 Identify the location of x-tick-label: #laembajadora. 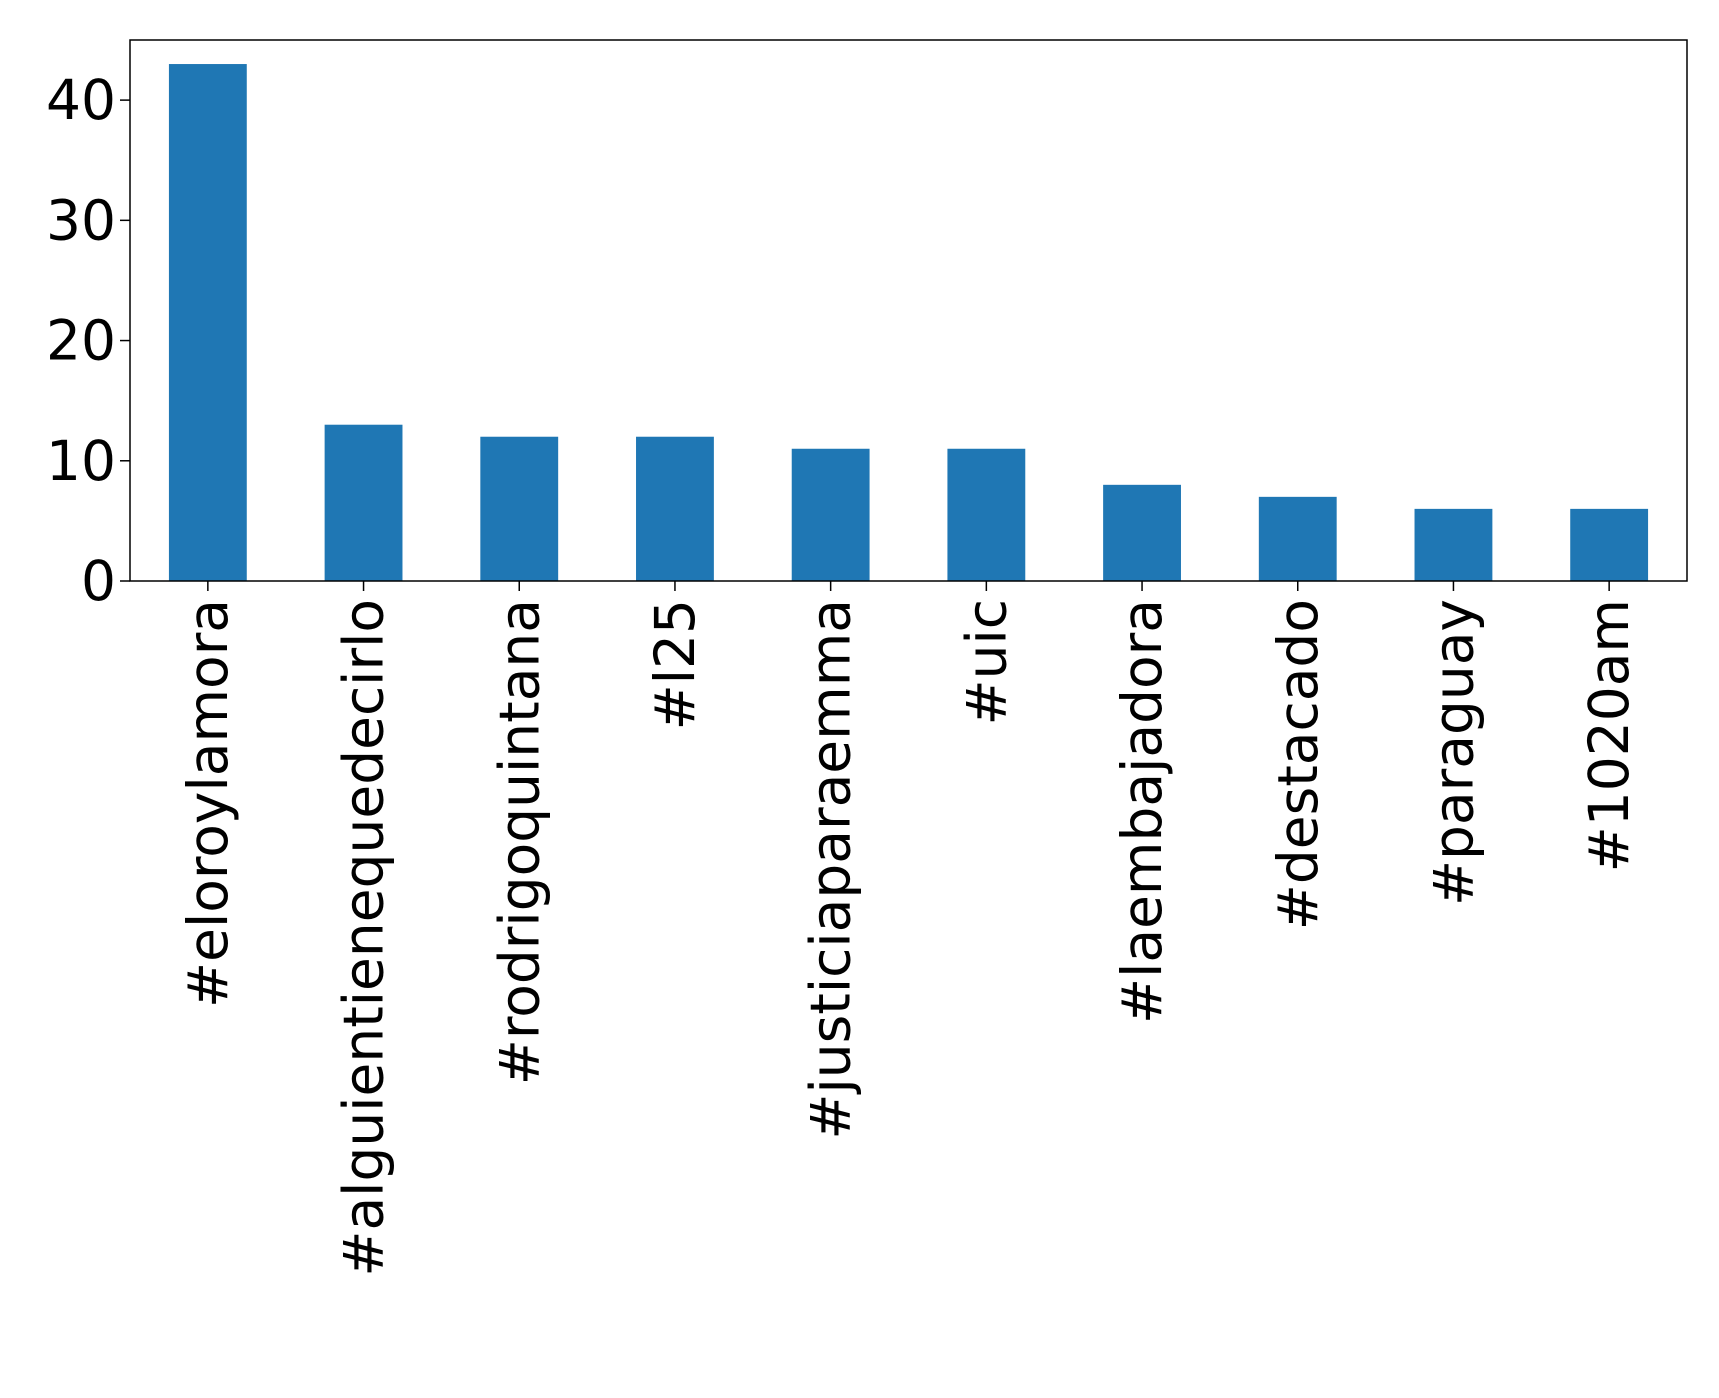
(1142, 811).